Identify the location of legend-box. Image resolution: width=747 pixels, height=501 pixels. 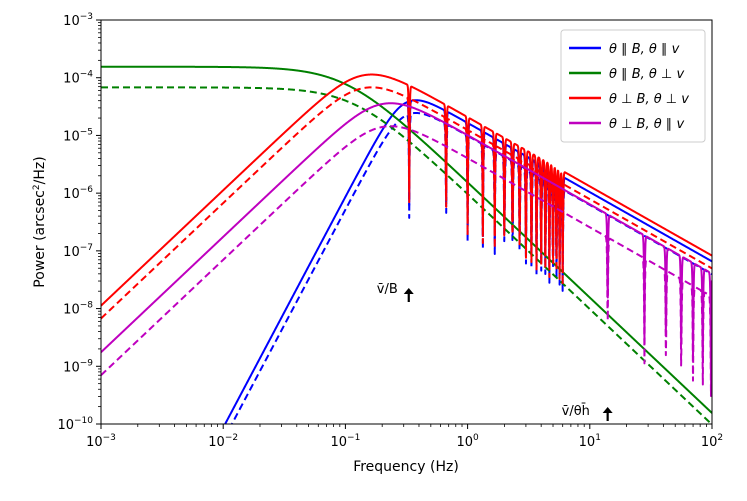
(633, 86).